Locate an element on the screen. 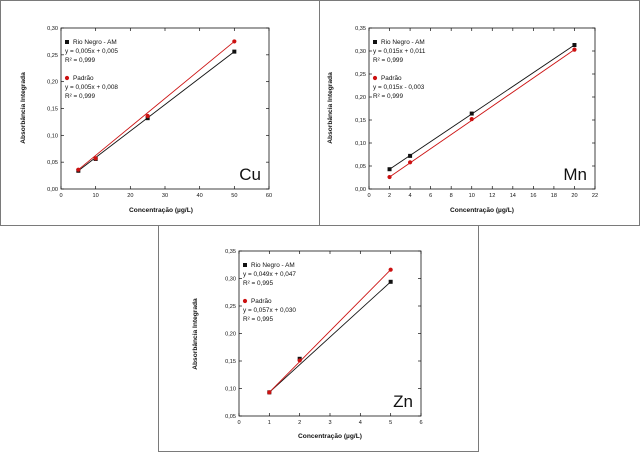  plot-frame is located at coordinates (482, 108).